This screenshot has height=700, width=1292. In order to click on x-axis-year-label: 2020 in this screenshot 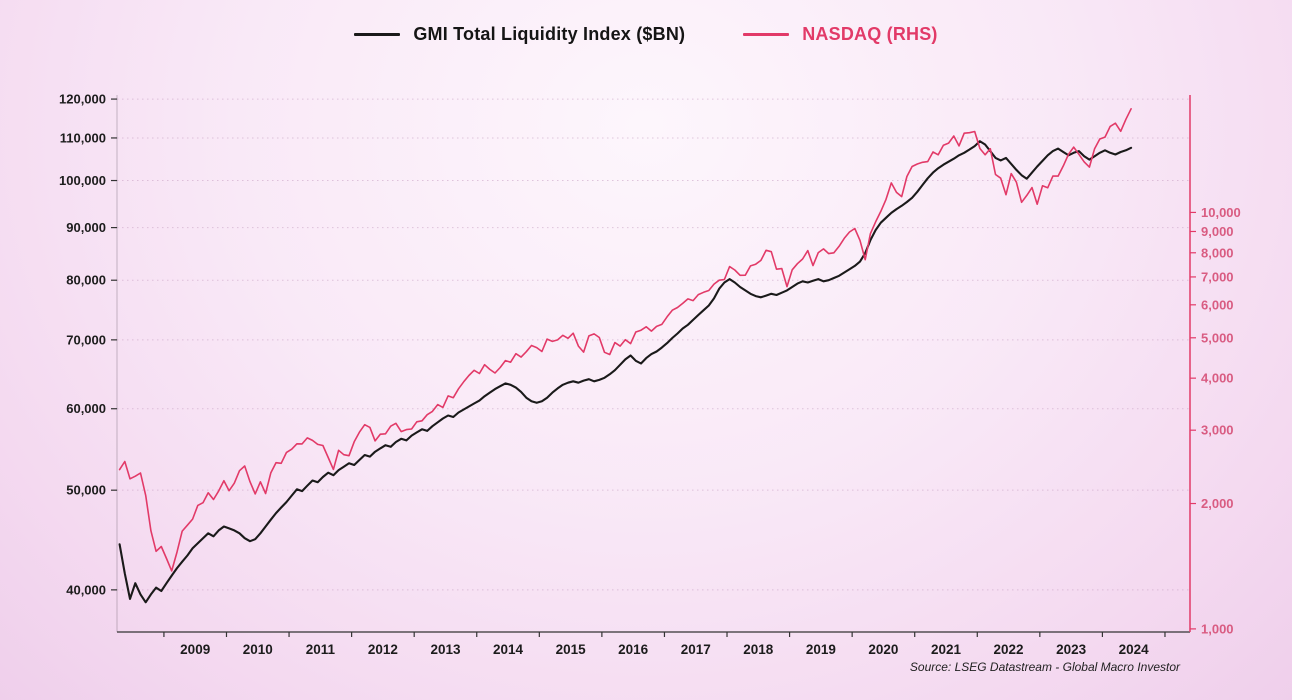, I will do `click(883, 649)`.